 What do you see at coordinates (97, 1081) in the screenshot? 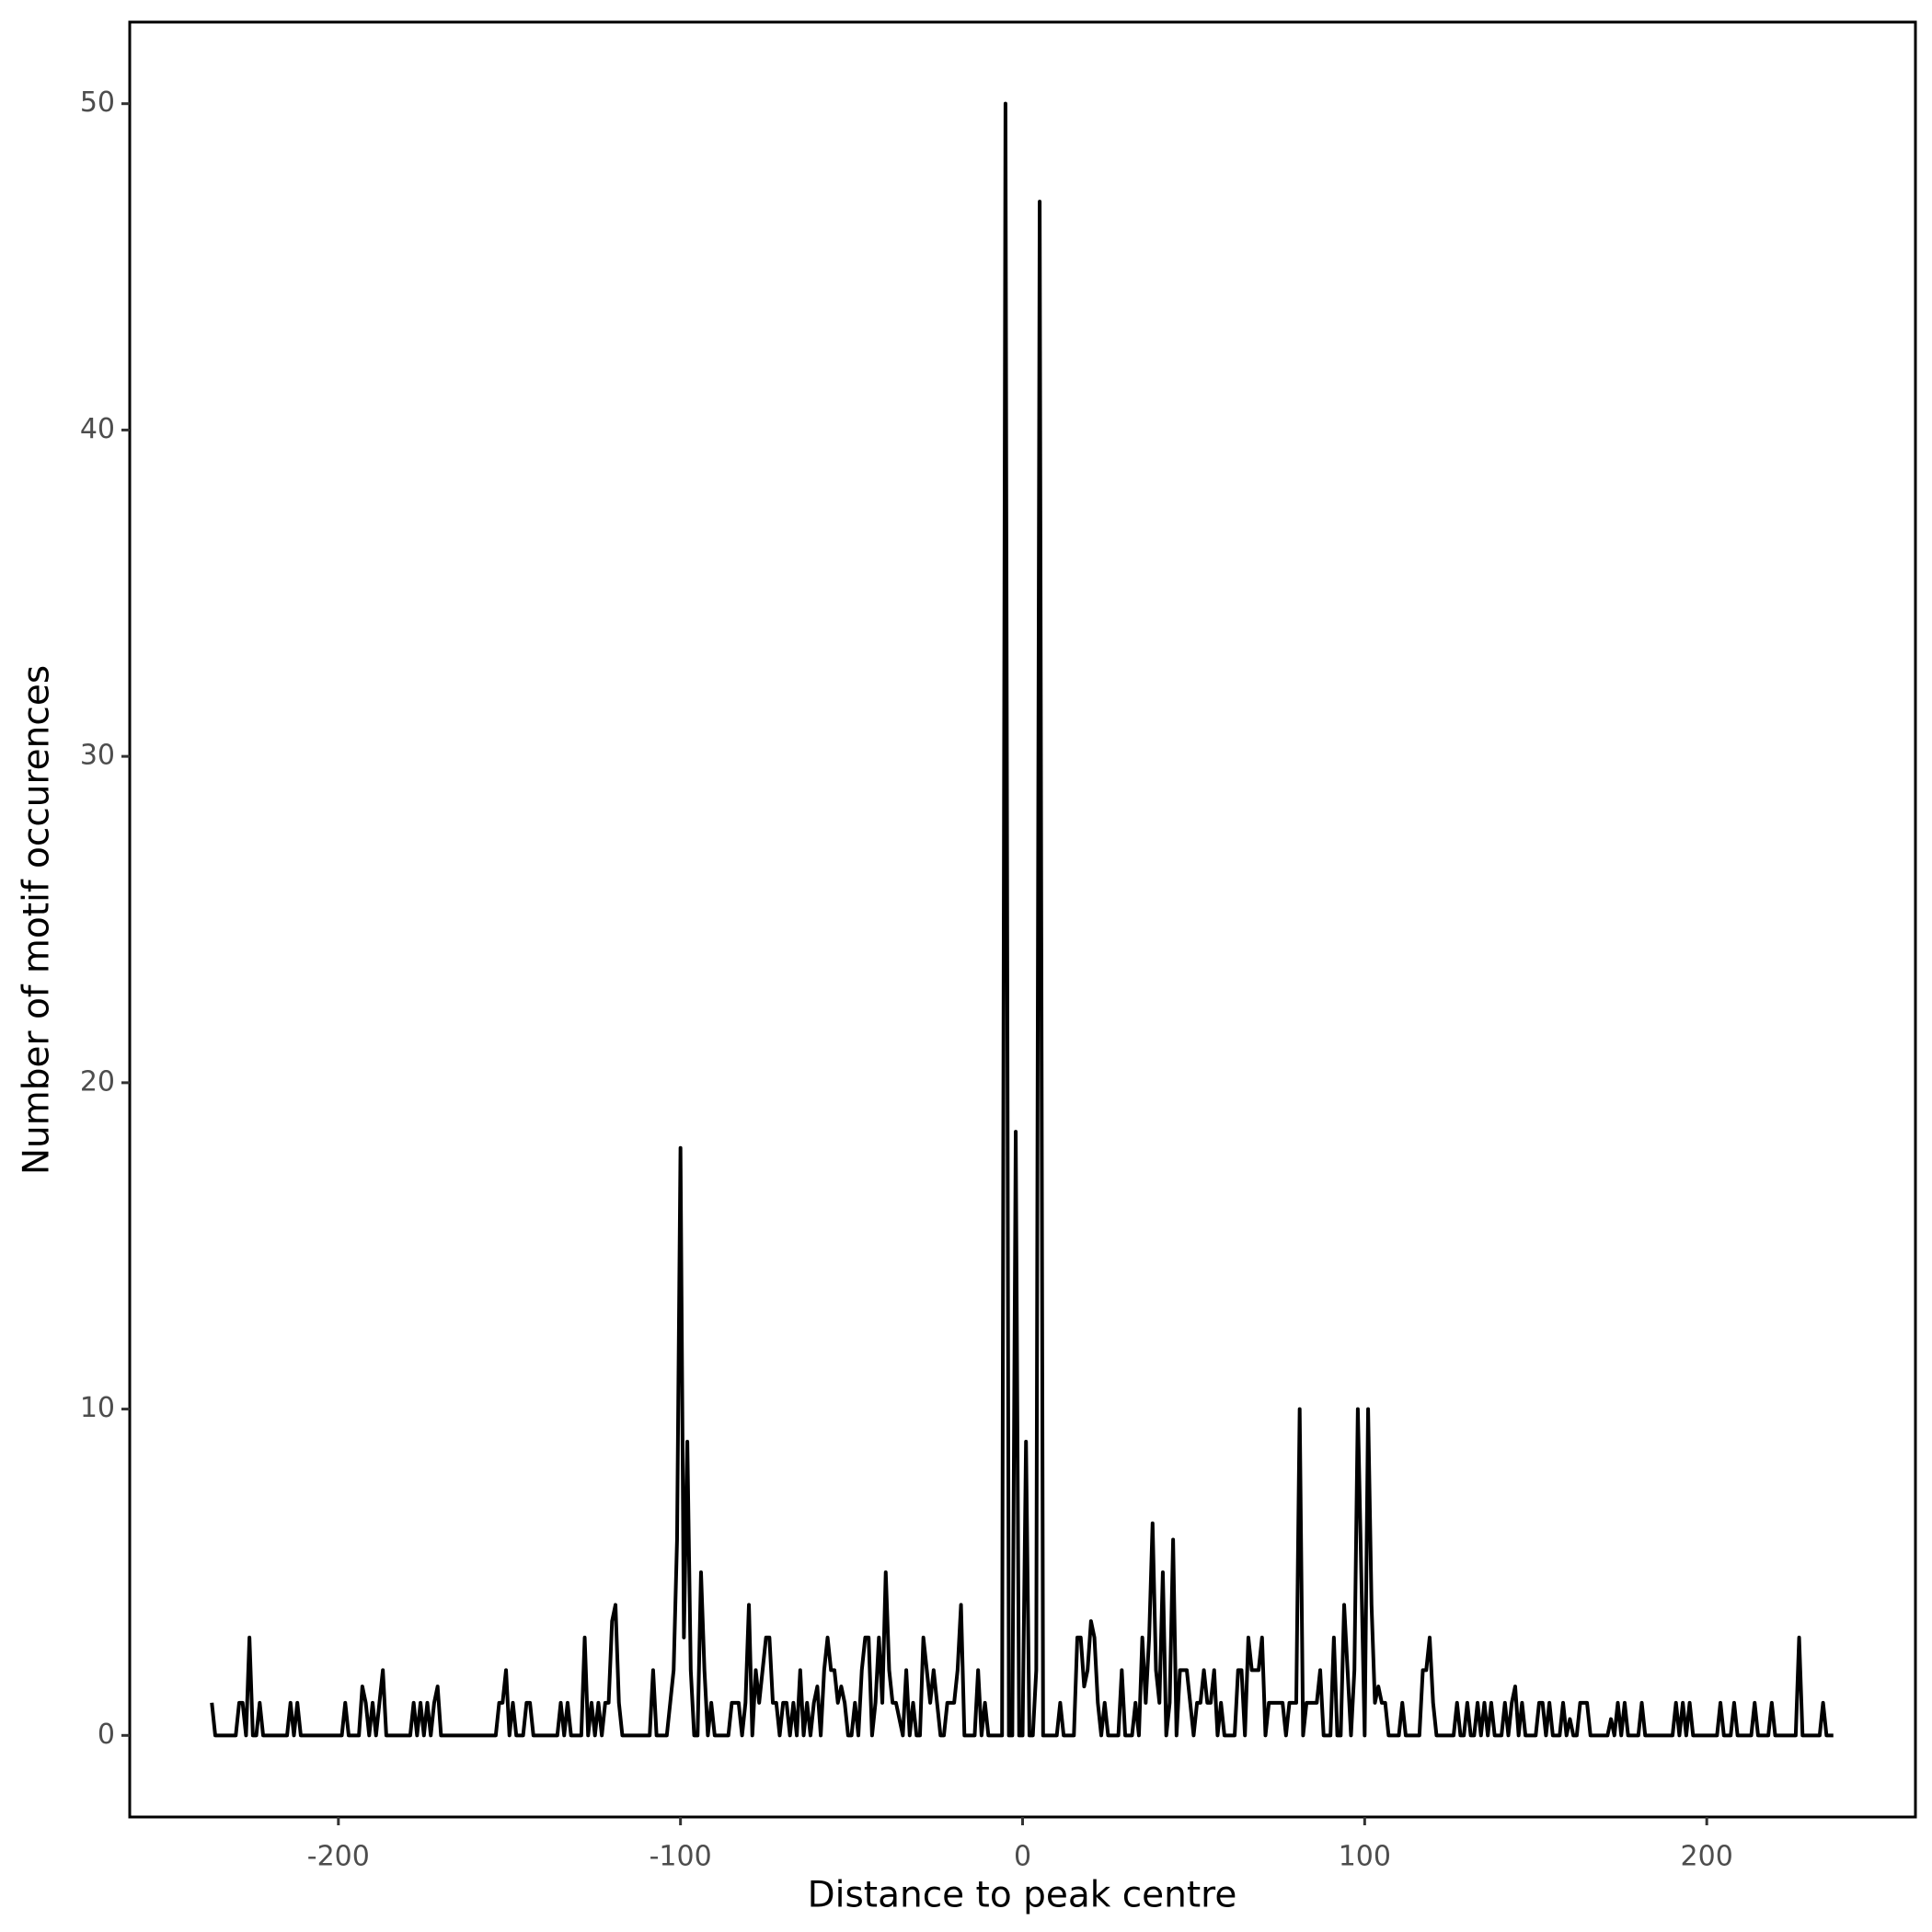
I see `y-tick-label: 20` at bounding box center [97, 1081].